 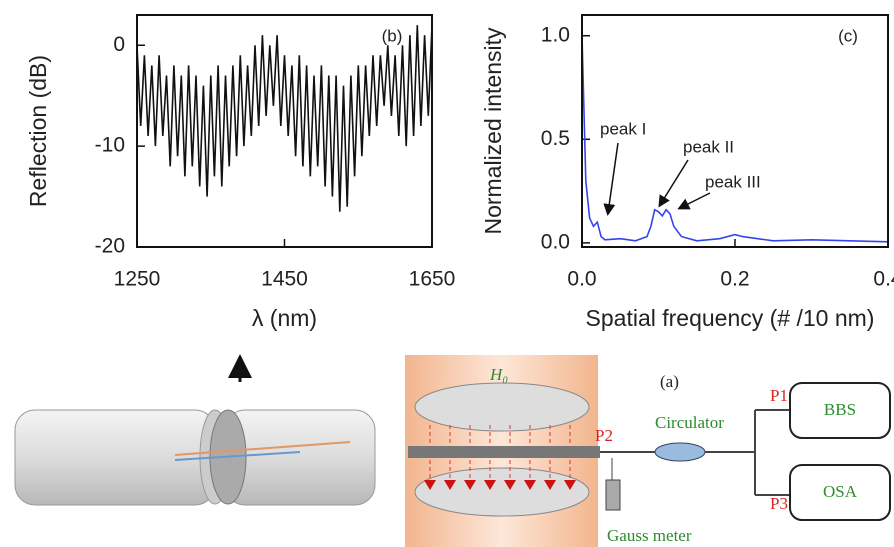 I want to click on port: P2, so click(x=604, y=435).